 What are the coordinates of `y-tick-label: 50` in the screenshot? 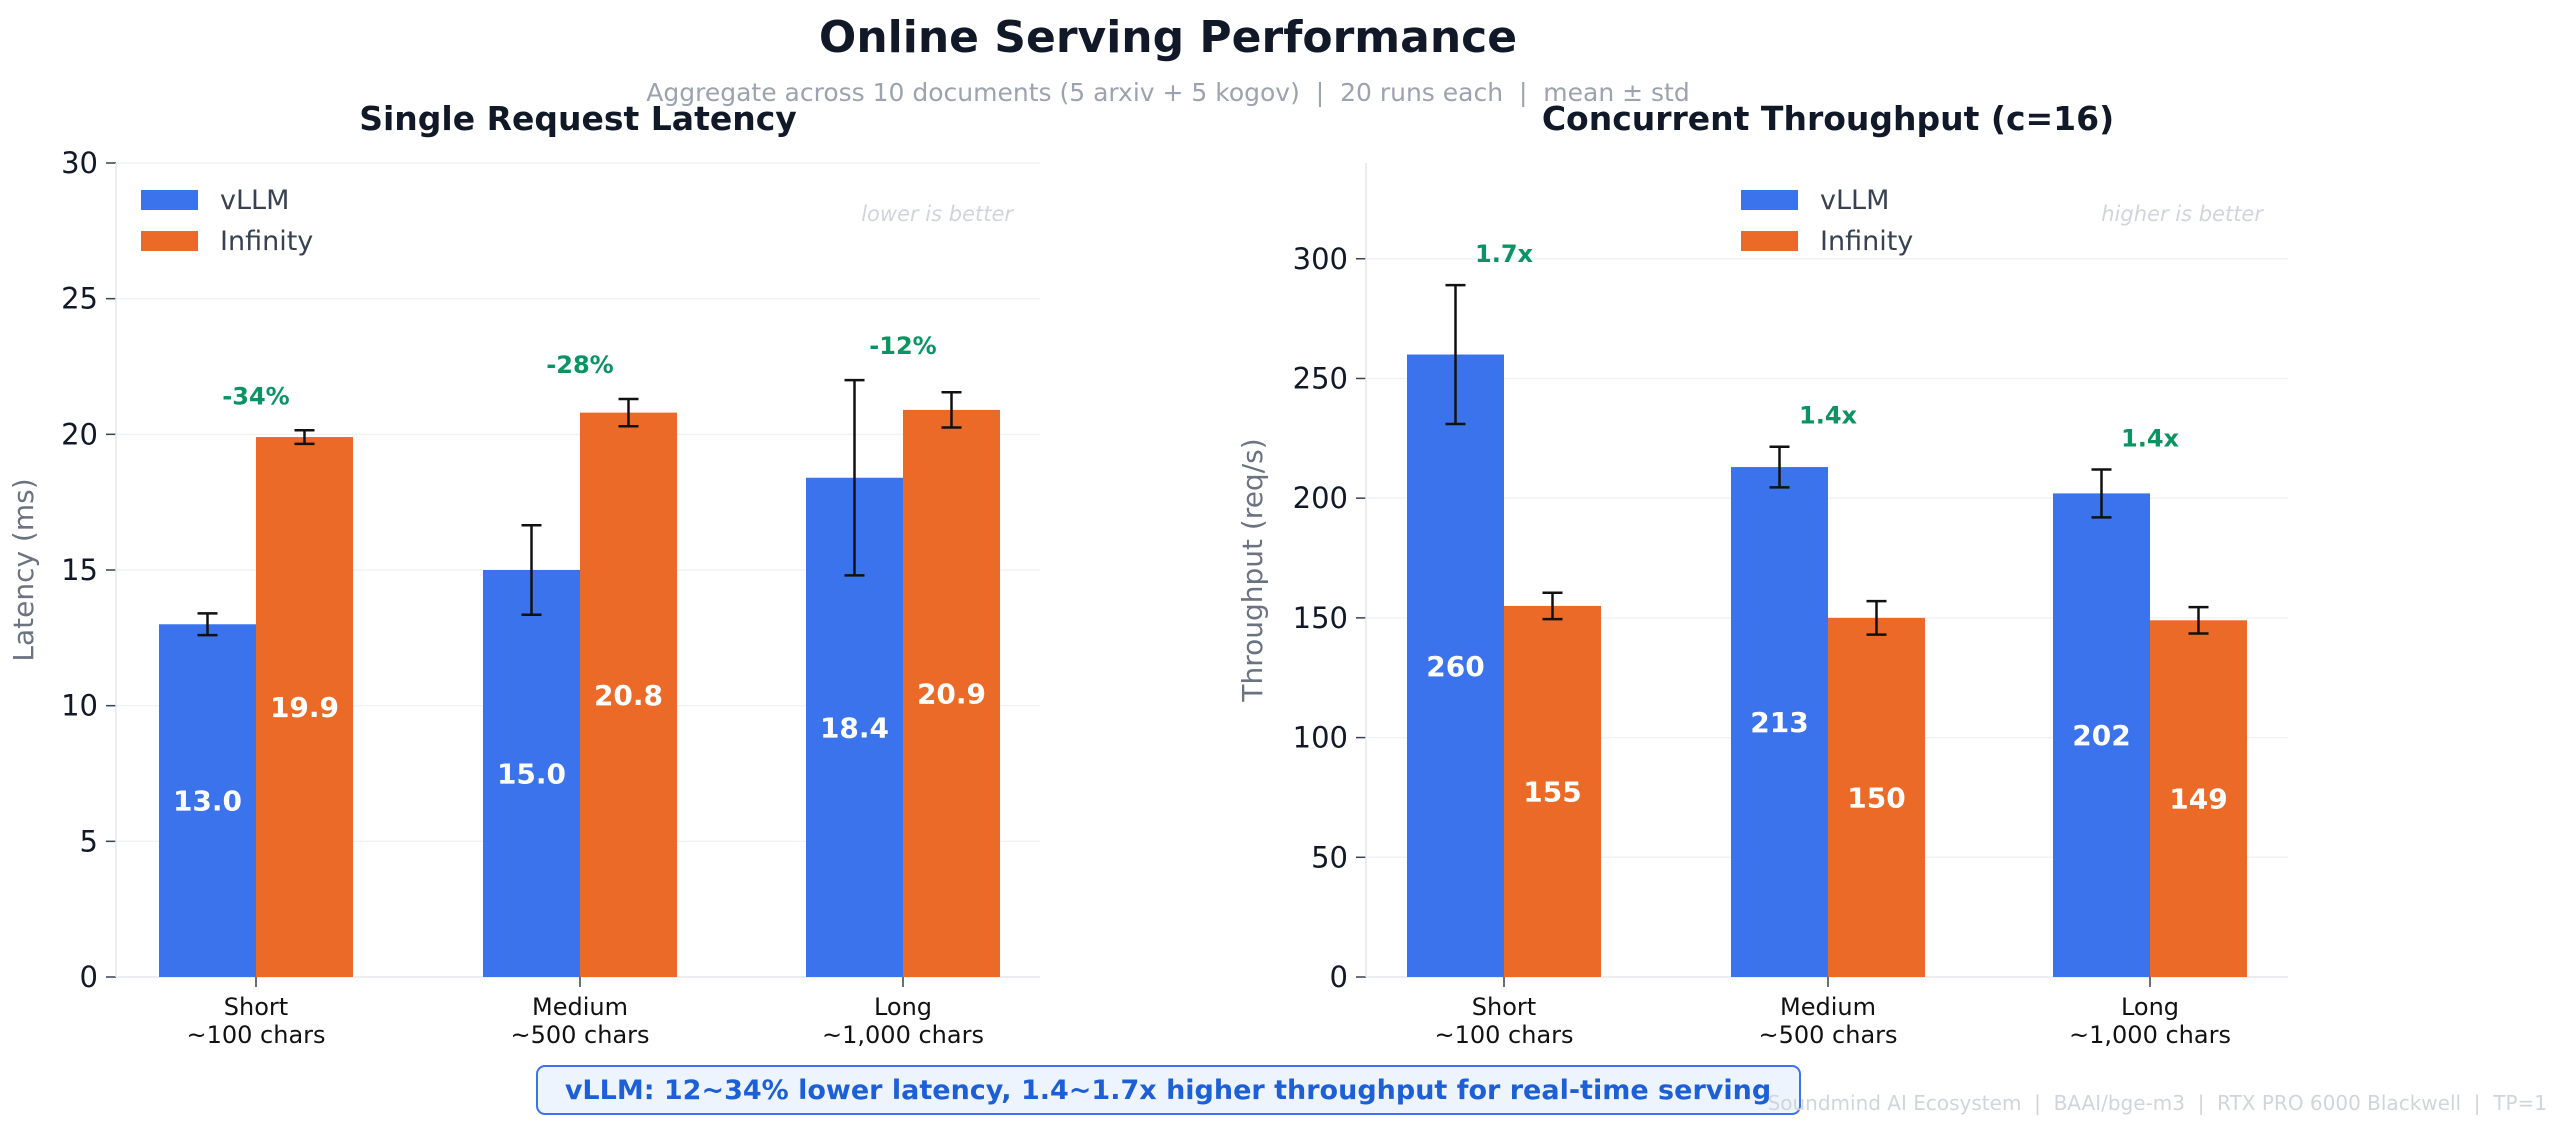 It's located at (1329, 857).